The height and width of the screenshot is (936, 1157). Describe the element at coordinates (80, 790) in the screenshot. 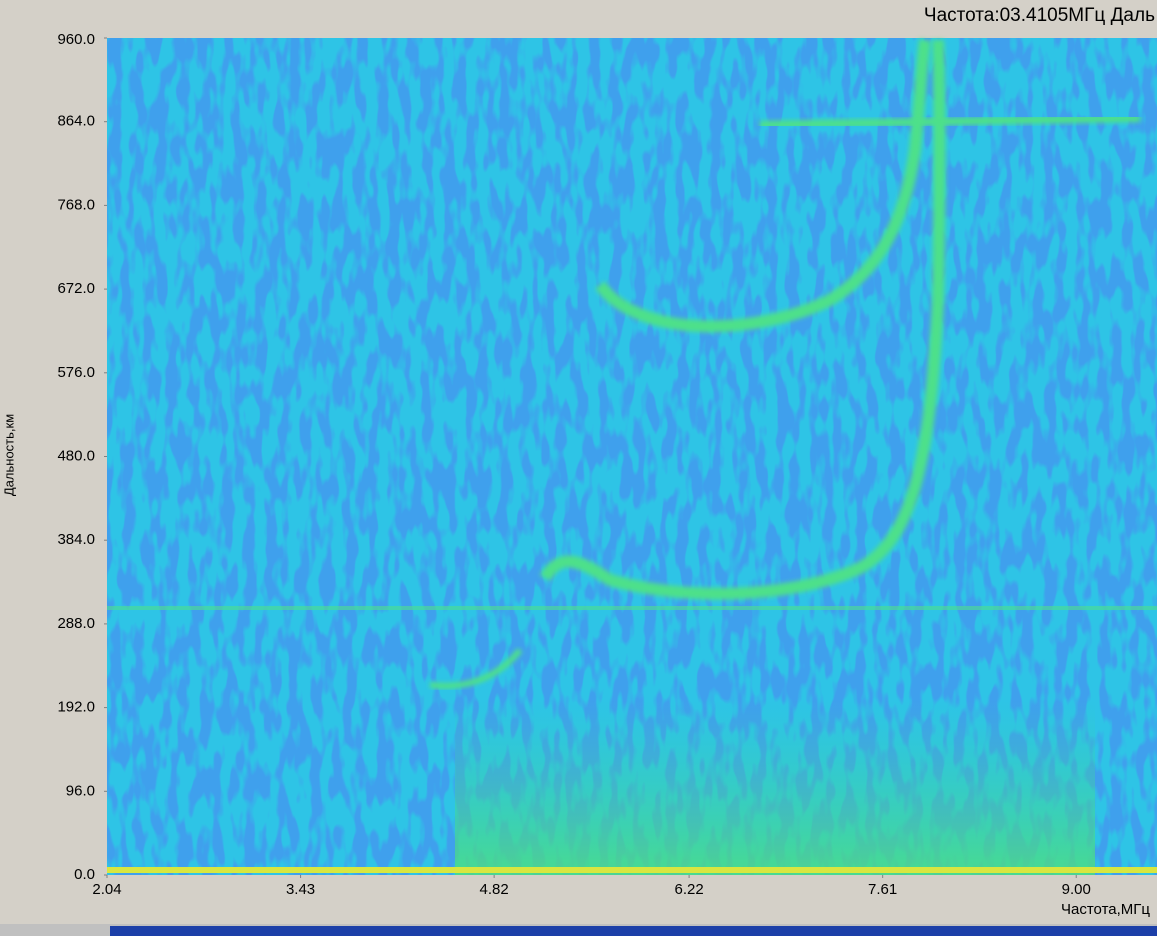

I see `y-tick-label: 96.0` at that location.